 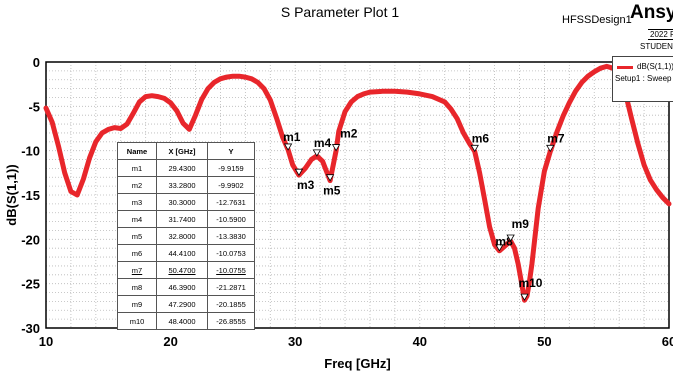 I want to click on x-tick-label: 60, so click(x=667, y=341).